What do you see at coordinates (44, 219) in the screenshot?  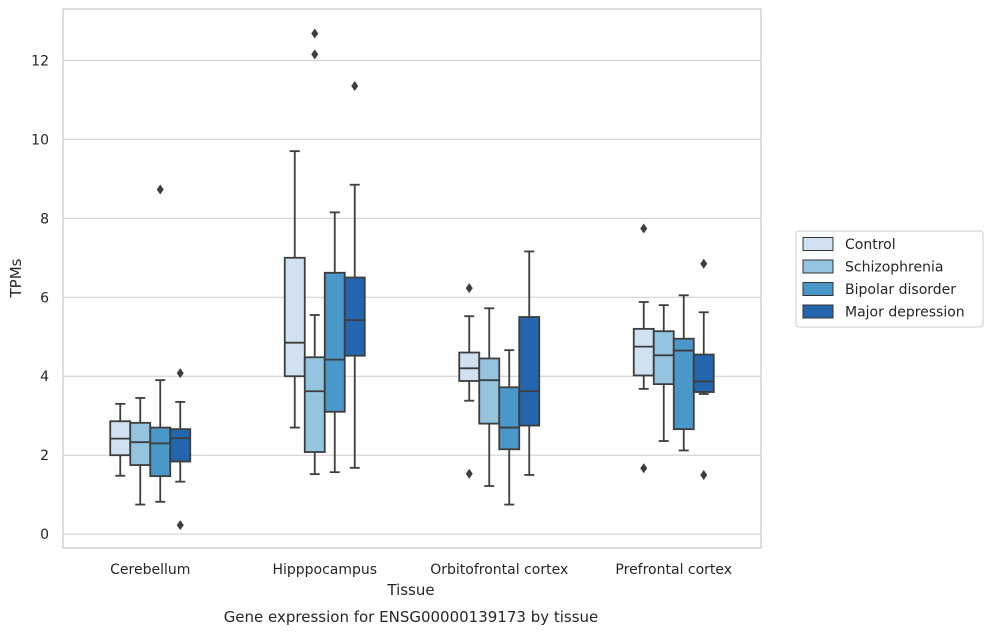 I see `y-tick-label: 8` at bounding box center [44, 219].